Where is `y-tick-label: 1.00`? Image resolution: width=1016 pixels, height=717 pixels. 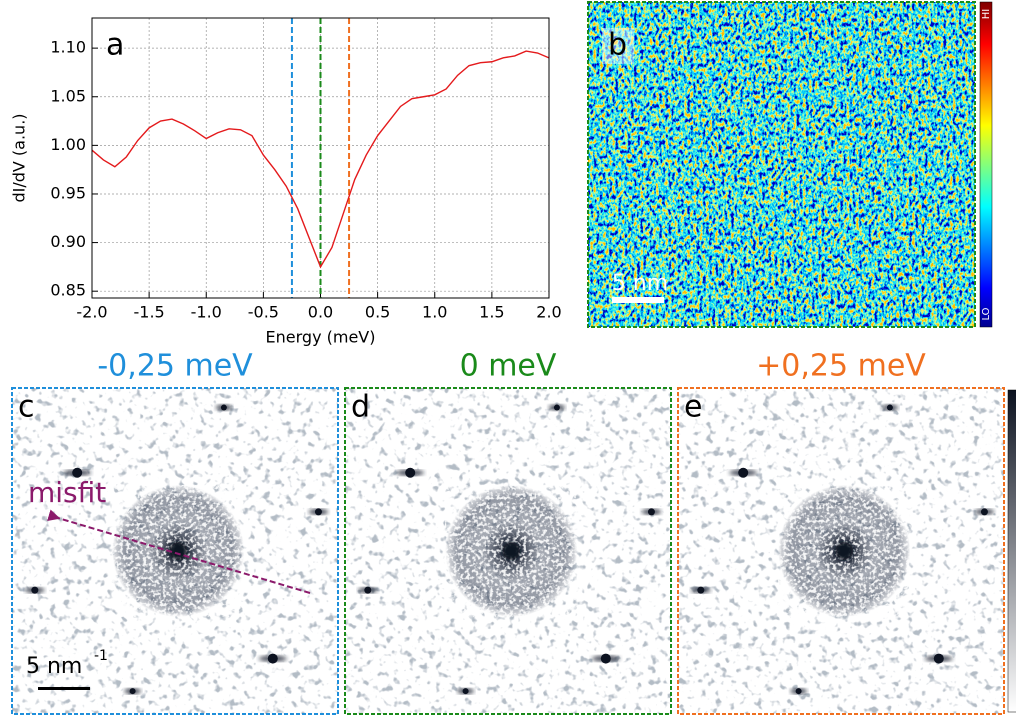 y-tick-label: 1.00 is located at coordinates (68, 144).